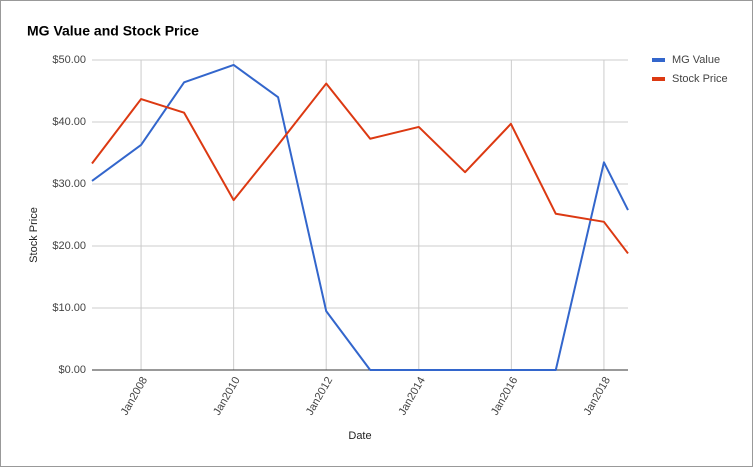 Image resolution: width=753 pixels, height=467 pixels. Describe the element at coordinates (69, 184) in the screenshot. I see `y-tick-label: $30.00` at that location.